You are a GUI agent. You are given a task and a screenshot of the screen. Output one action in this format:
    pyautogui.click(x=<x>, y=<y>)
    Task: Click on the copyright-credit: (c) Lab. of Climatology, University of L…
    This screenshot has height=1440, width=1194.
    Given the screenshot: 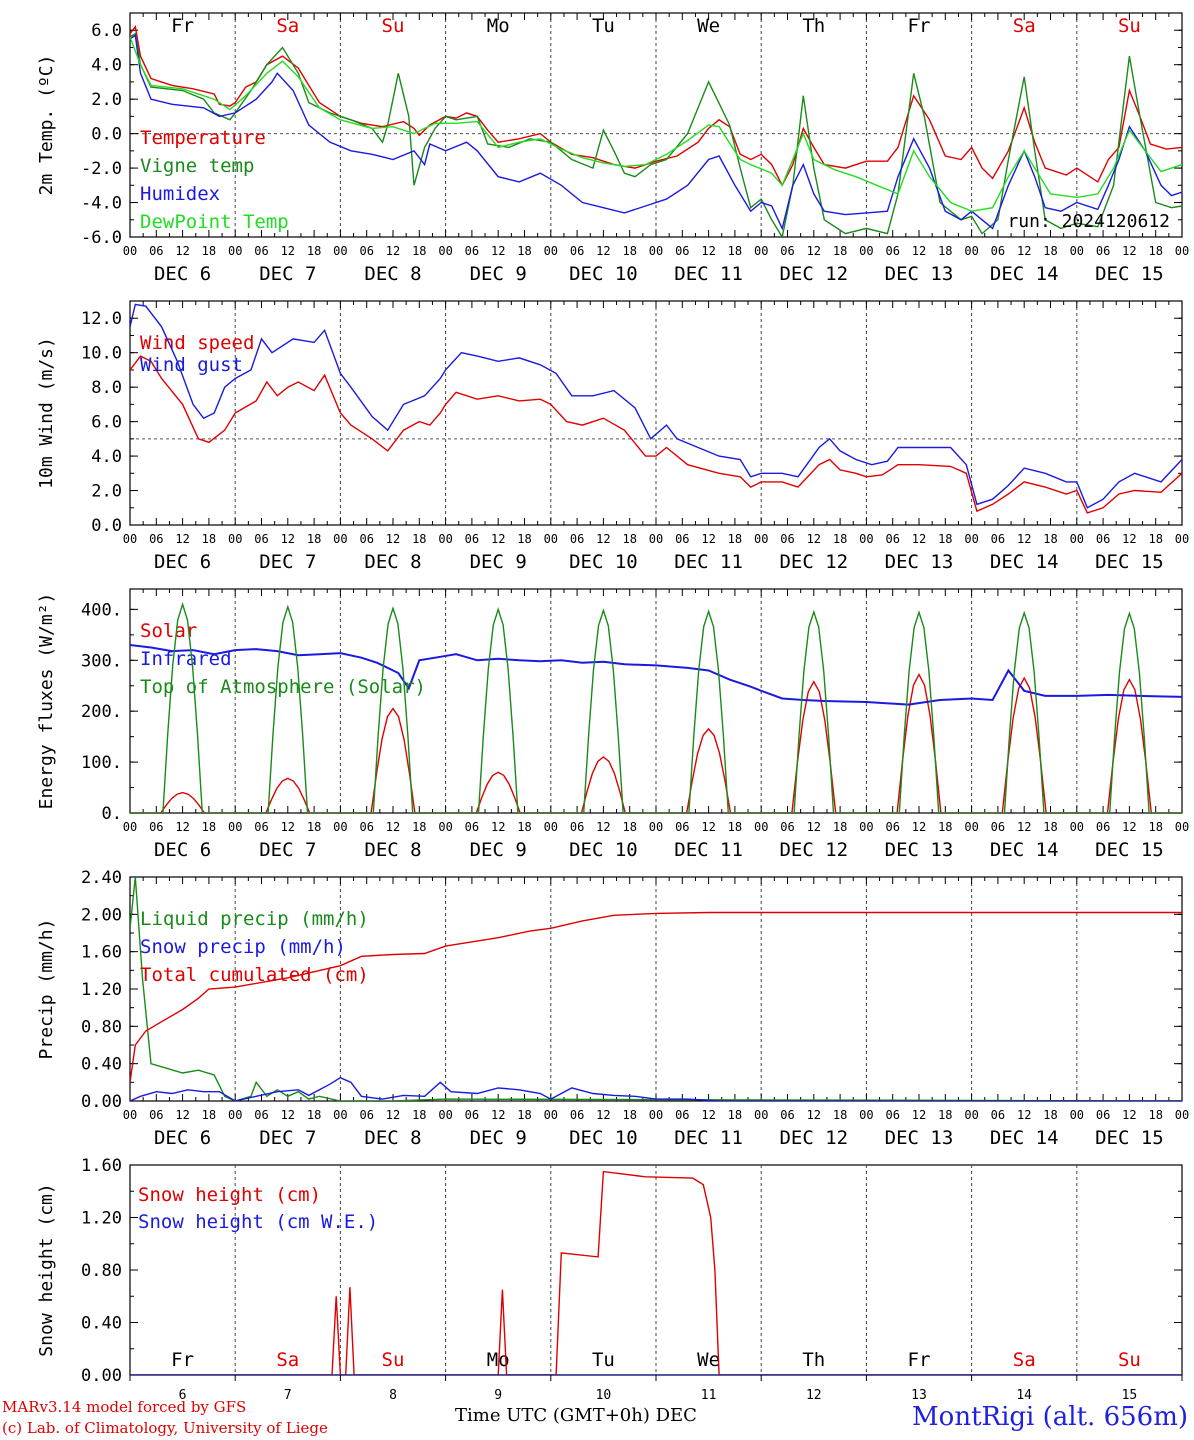 What is the action you would take?
    pyautogui.click(x=165, y=1428)
    